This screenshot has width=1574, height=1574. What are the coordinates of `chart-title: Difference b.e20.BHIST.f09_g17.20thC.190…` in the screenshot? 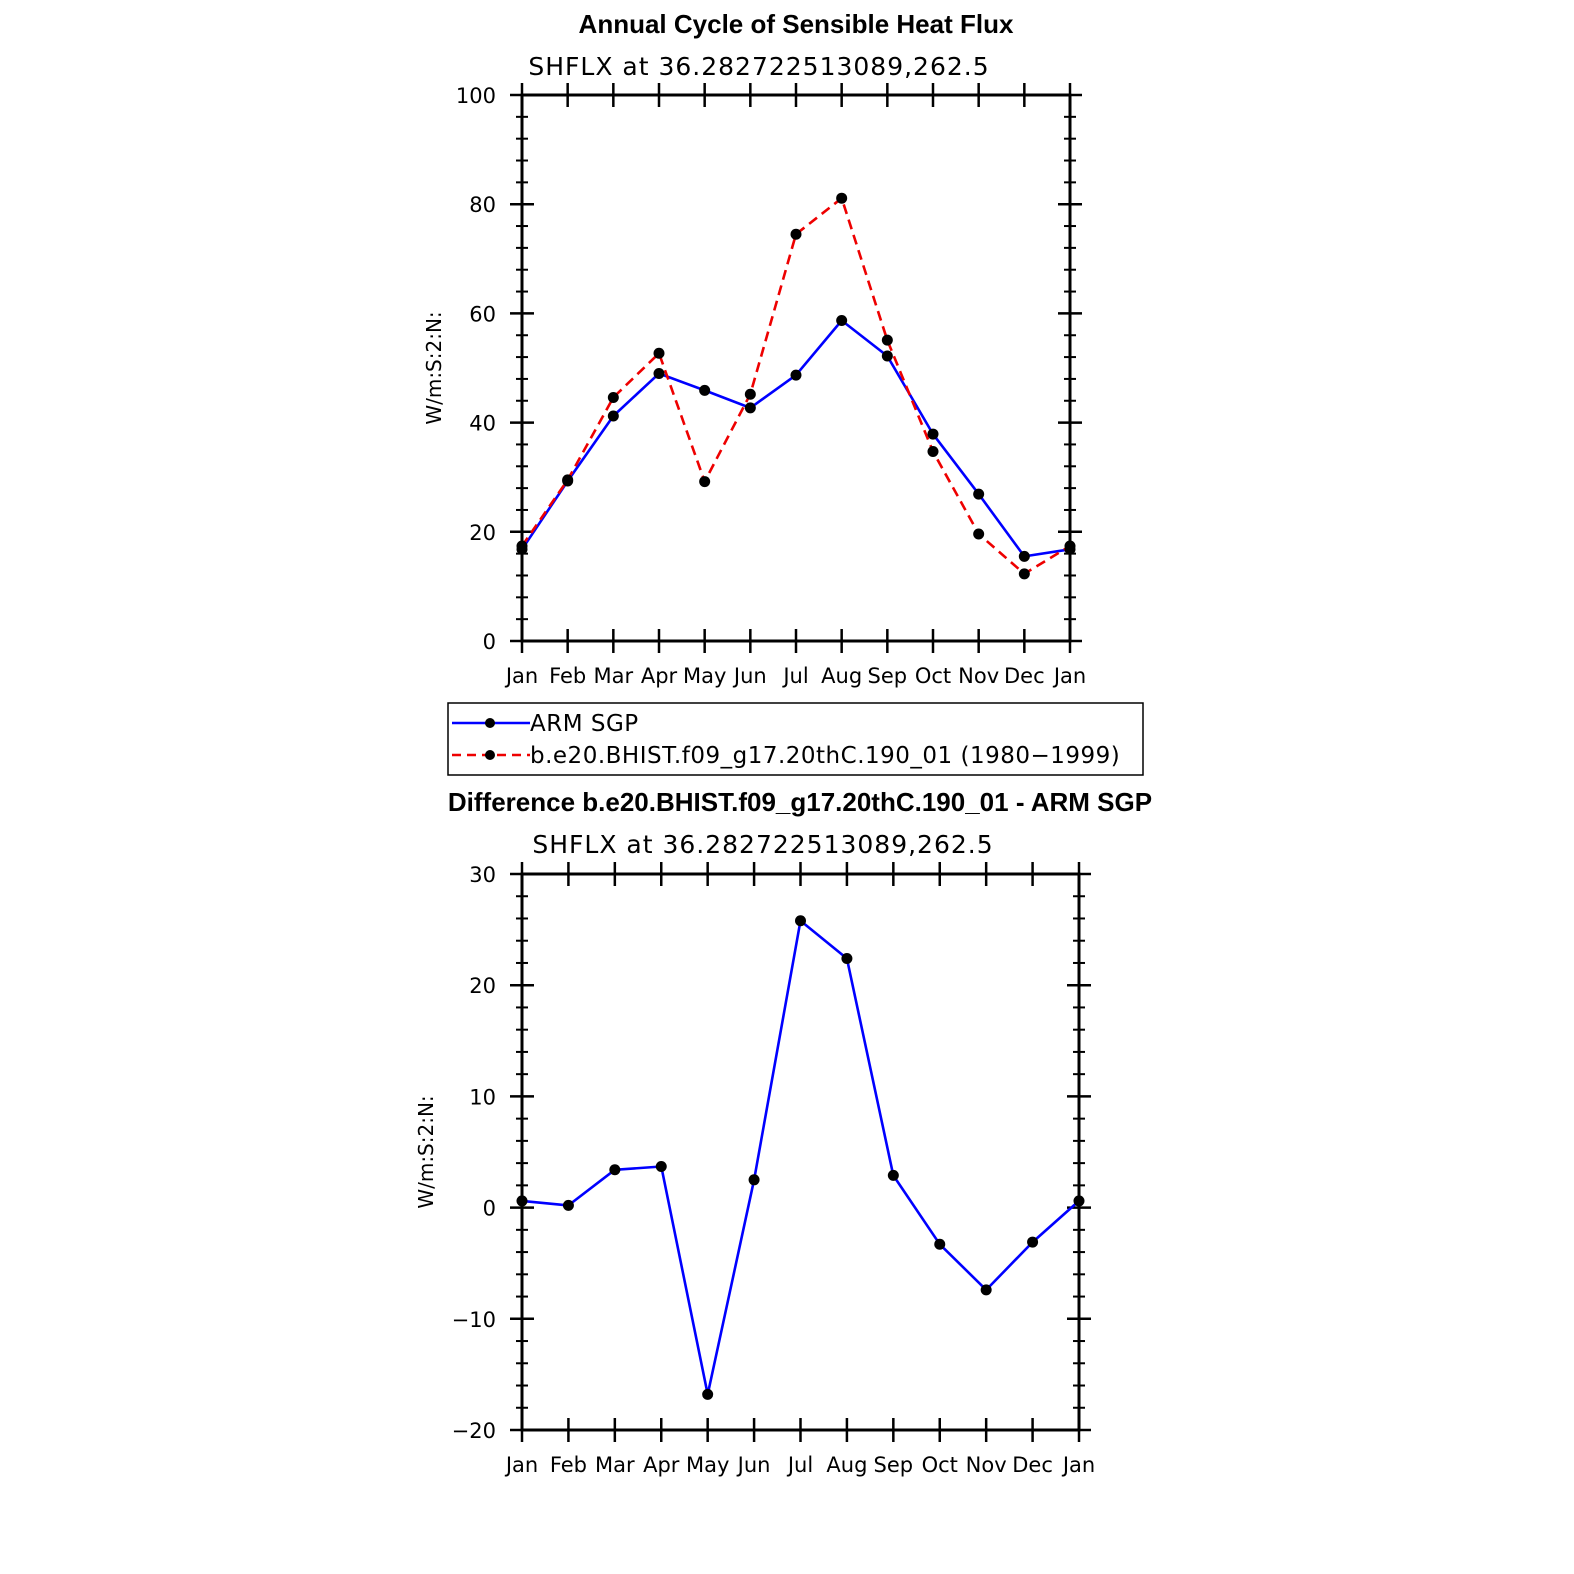 It's located at (800, 802).